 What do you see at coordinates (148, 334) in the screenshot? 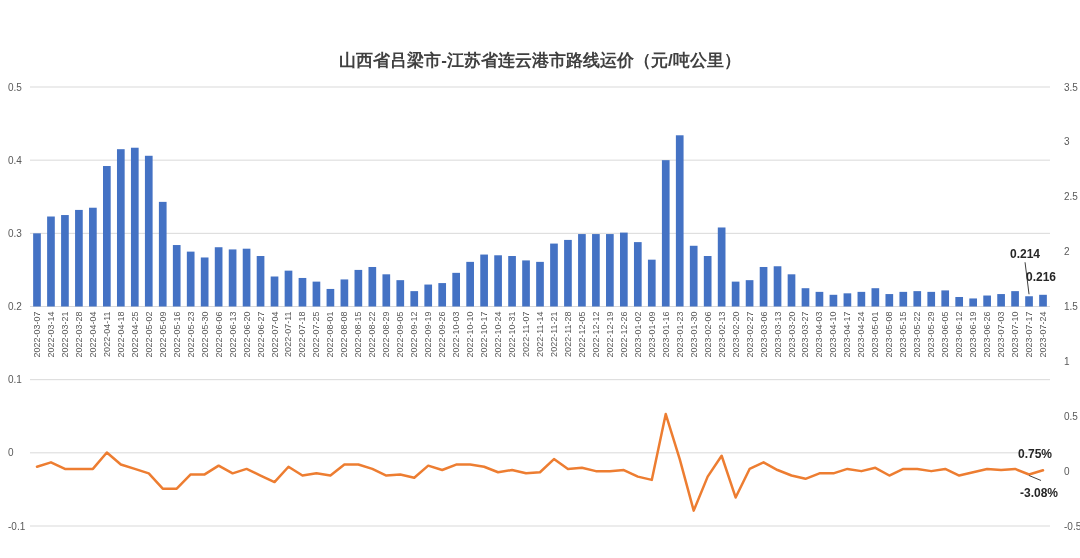
I see `x-tick-label: 2022-05-02` at bounding box center [148, 334].